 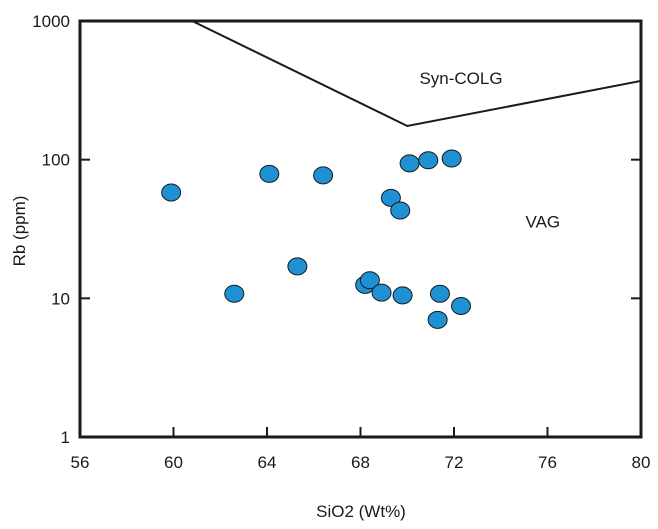 I want to click on y-axis-title: Rb (ppm), so click(x=19, y=231).